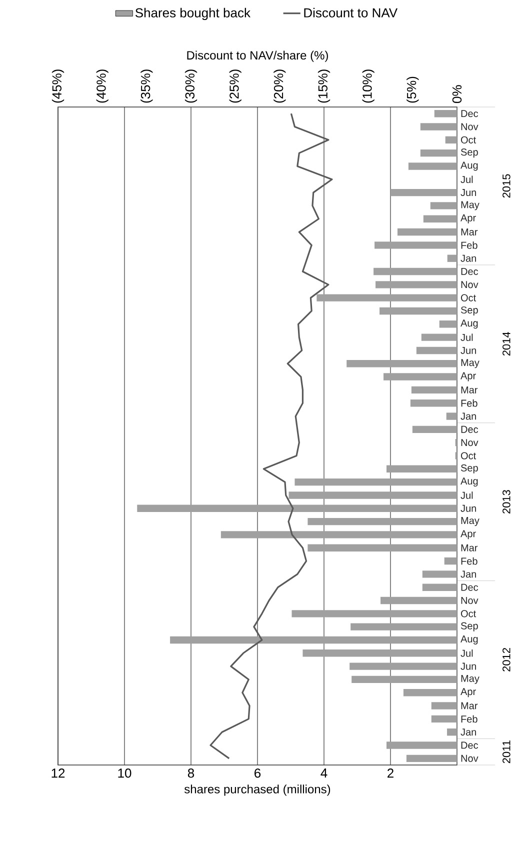 The width and height of the screenshot is (518, 841). I want to click on x2-tick-label: (25%), so click(235, 86).